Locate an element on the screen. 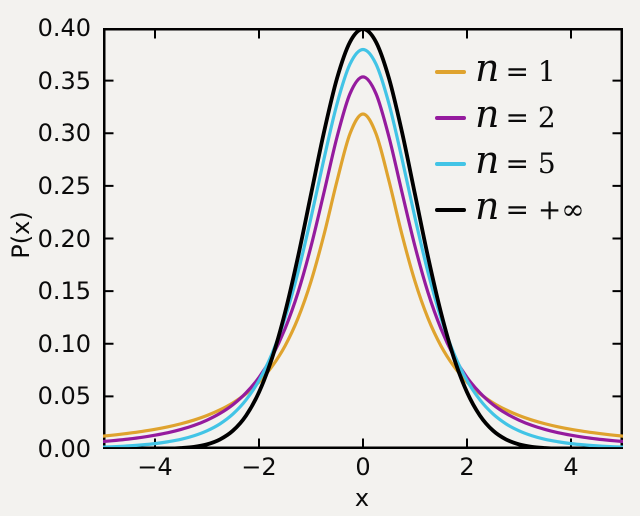  y-tick-label: 0.40 is located at coordinates (64, 28).